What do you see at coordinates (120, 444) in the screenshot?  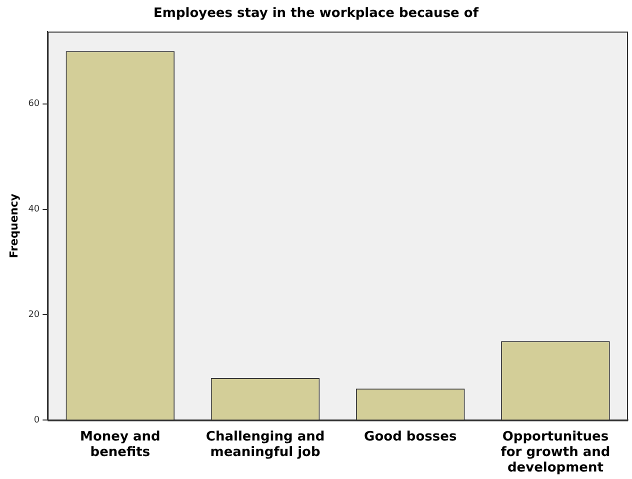 I see `x-tick-label: Money and benefits` at bounding box center [120, 444].